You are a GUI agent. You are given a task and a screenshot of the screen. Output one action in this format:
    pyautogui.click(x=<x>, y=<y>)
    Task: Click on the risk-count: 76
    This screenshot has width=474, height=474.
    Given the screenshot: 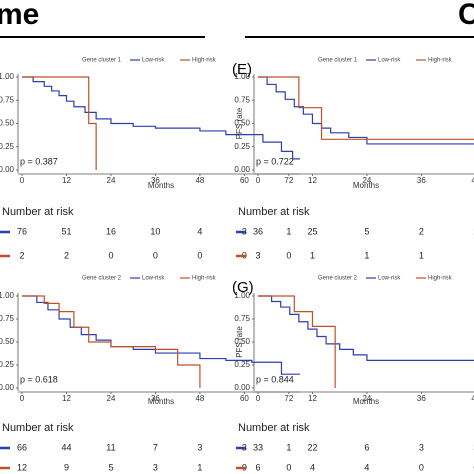 What is the action you would take?
    pyautogui.click(x=22, y=231)
    